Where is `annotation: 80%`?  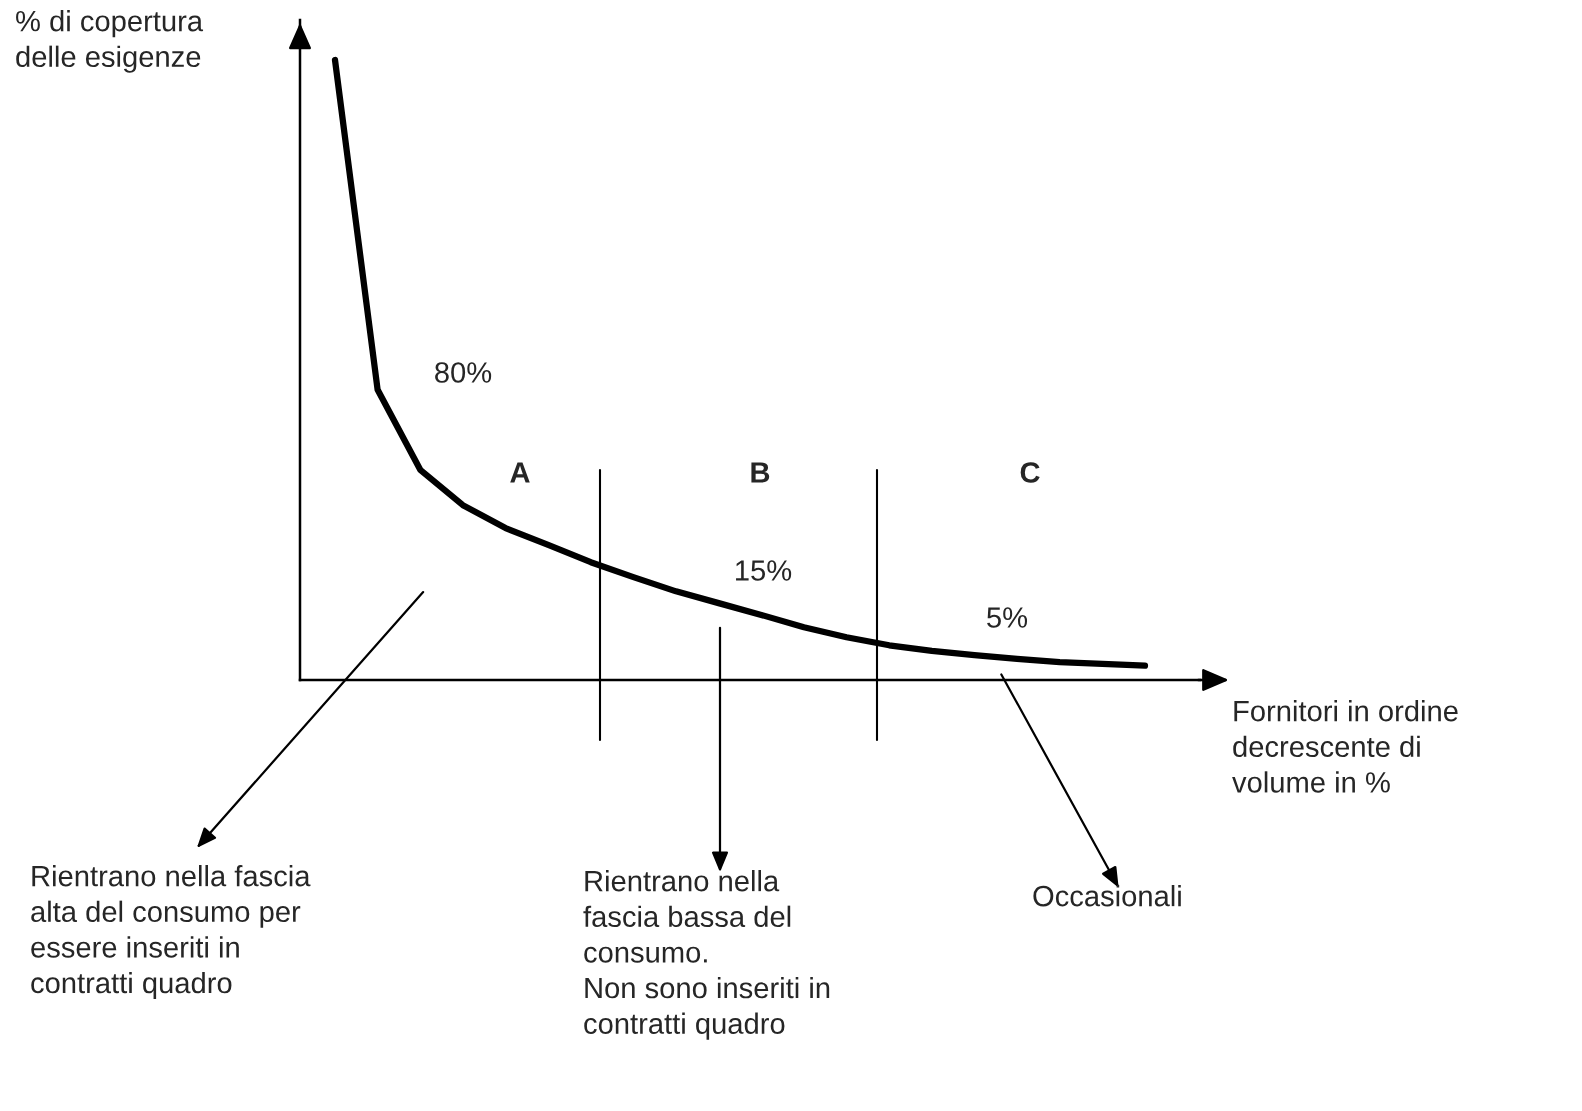
annotation: 80% is located at coordinates (463, 372).